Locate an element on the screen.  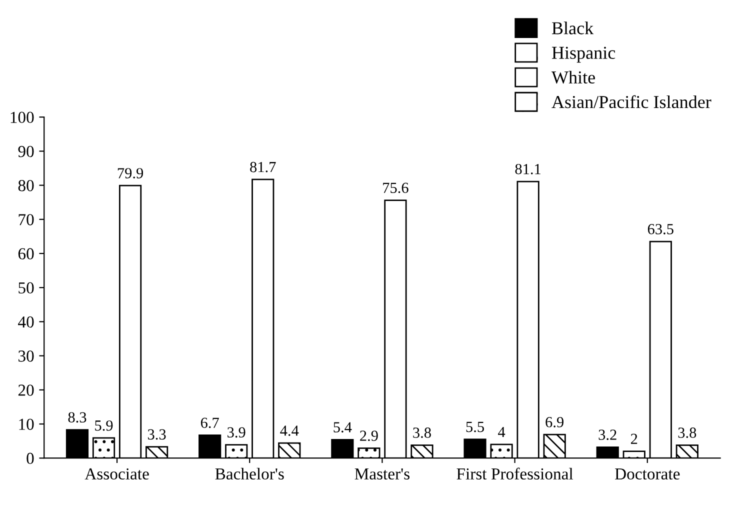
data-label: 4.4 is located at coordinates (289, 431).